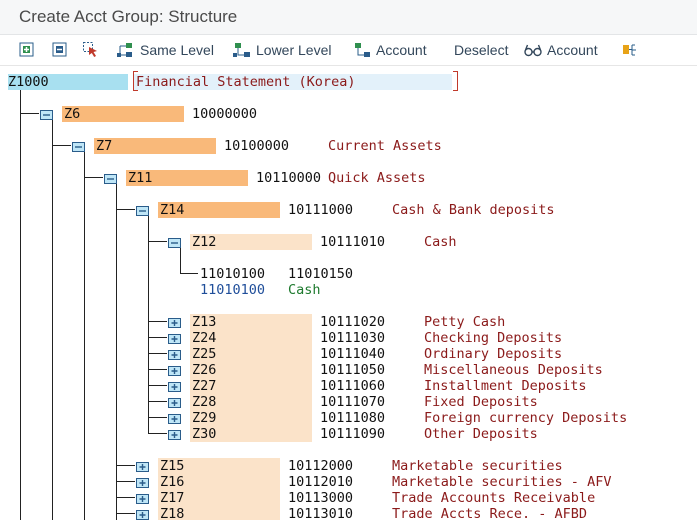  I want to click on node-text: Checking Deposits, so click(493, 338).